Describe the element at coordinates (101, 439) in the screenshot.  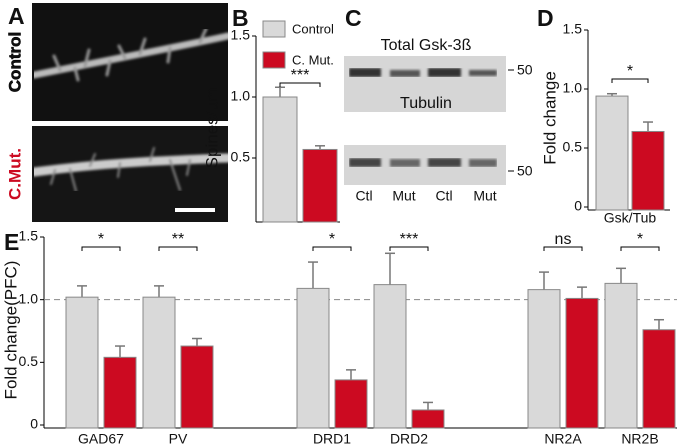
I see `x-tick-label: GAD67` at that location.